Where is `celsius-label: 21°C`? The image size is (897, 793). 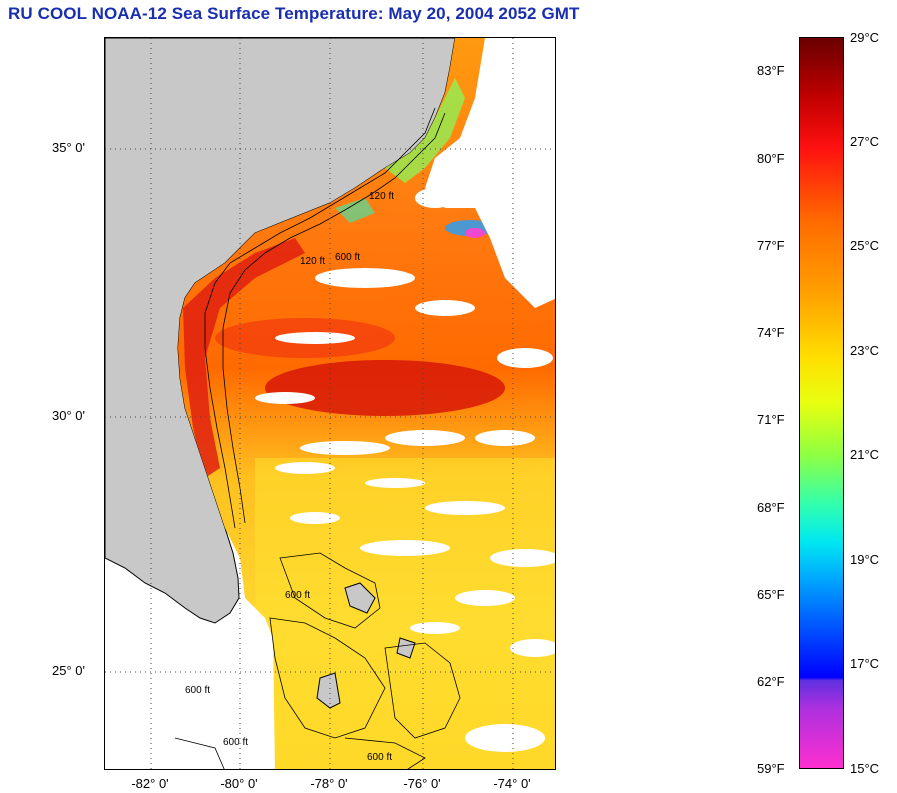
celsius-label: 21°C is located at coordinates (865, 454).